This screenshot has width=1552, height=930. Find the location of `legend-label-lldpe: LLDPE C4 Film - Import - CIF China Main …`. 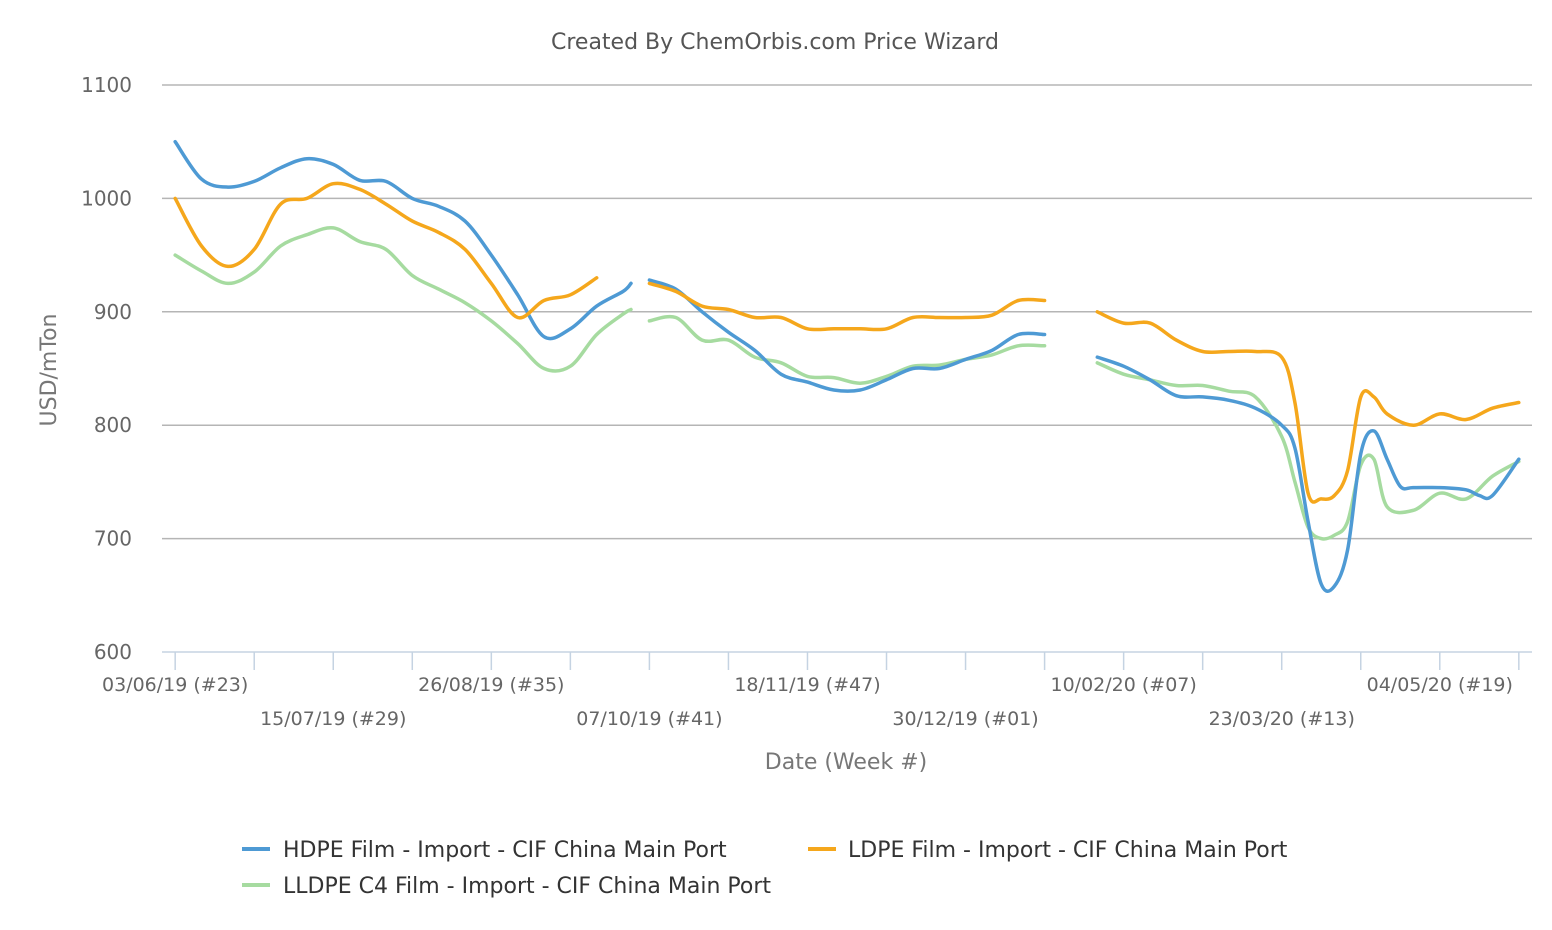

legend-label-lldpe: LLDPE C4 Film - Import - CIF China Main … is located at coordinates (527, 886).